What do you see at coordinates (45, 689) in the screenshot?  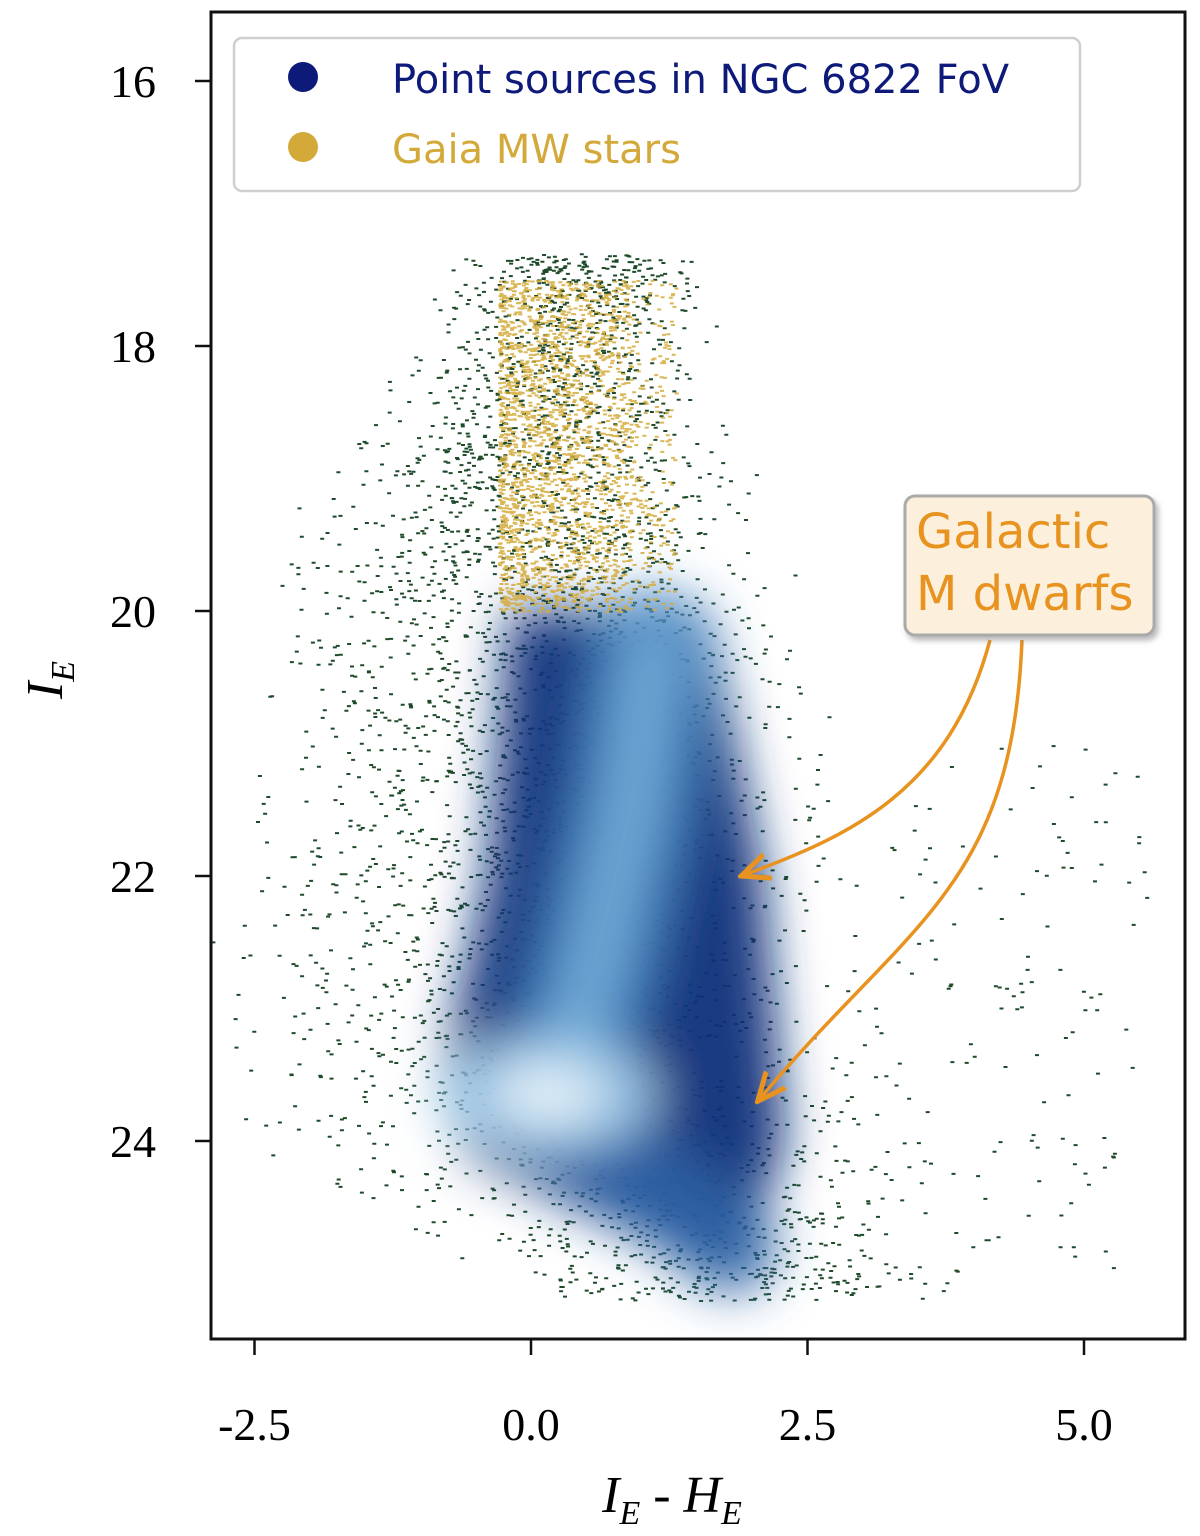 I see `y-axis-label-main: I` at bounding box center [45, 689].